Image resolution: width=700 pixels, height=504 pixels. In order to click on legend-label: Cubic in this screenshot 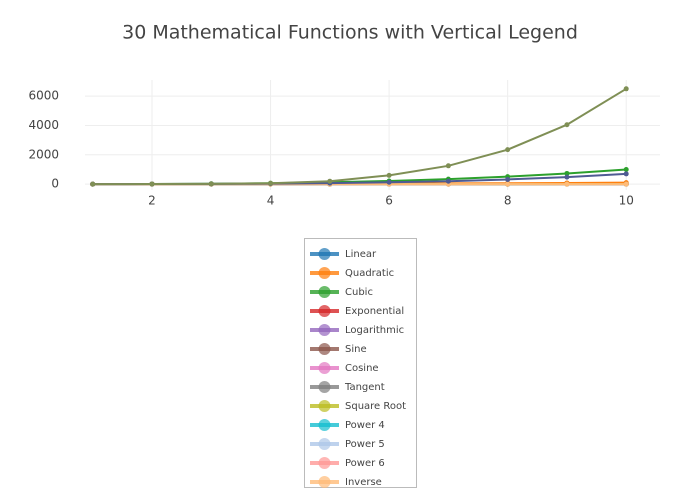, I will do `click(359, 292)`.